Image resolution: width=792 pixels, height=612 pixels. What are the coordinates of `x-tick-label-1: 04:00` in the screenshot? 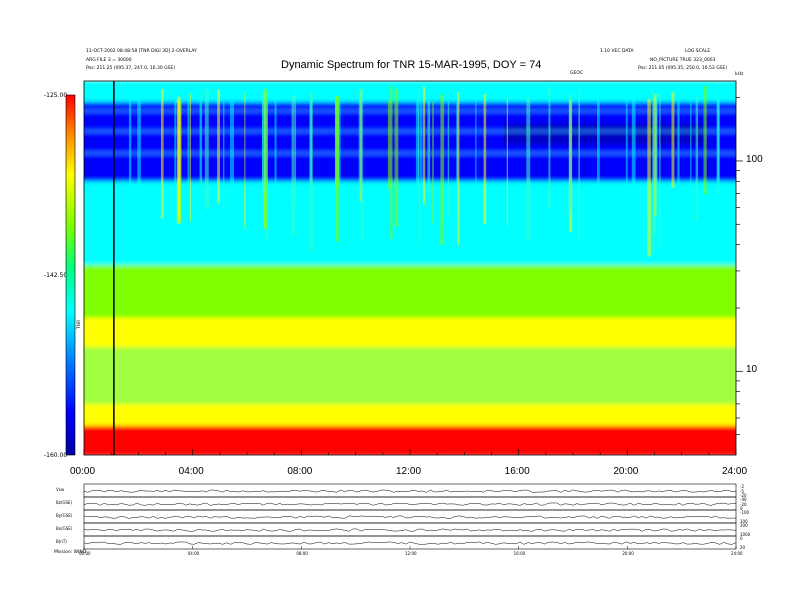 It's located at (191, 471).